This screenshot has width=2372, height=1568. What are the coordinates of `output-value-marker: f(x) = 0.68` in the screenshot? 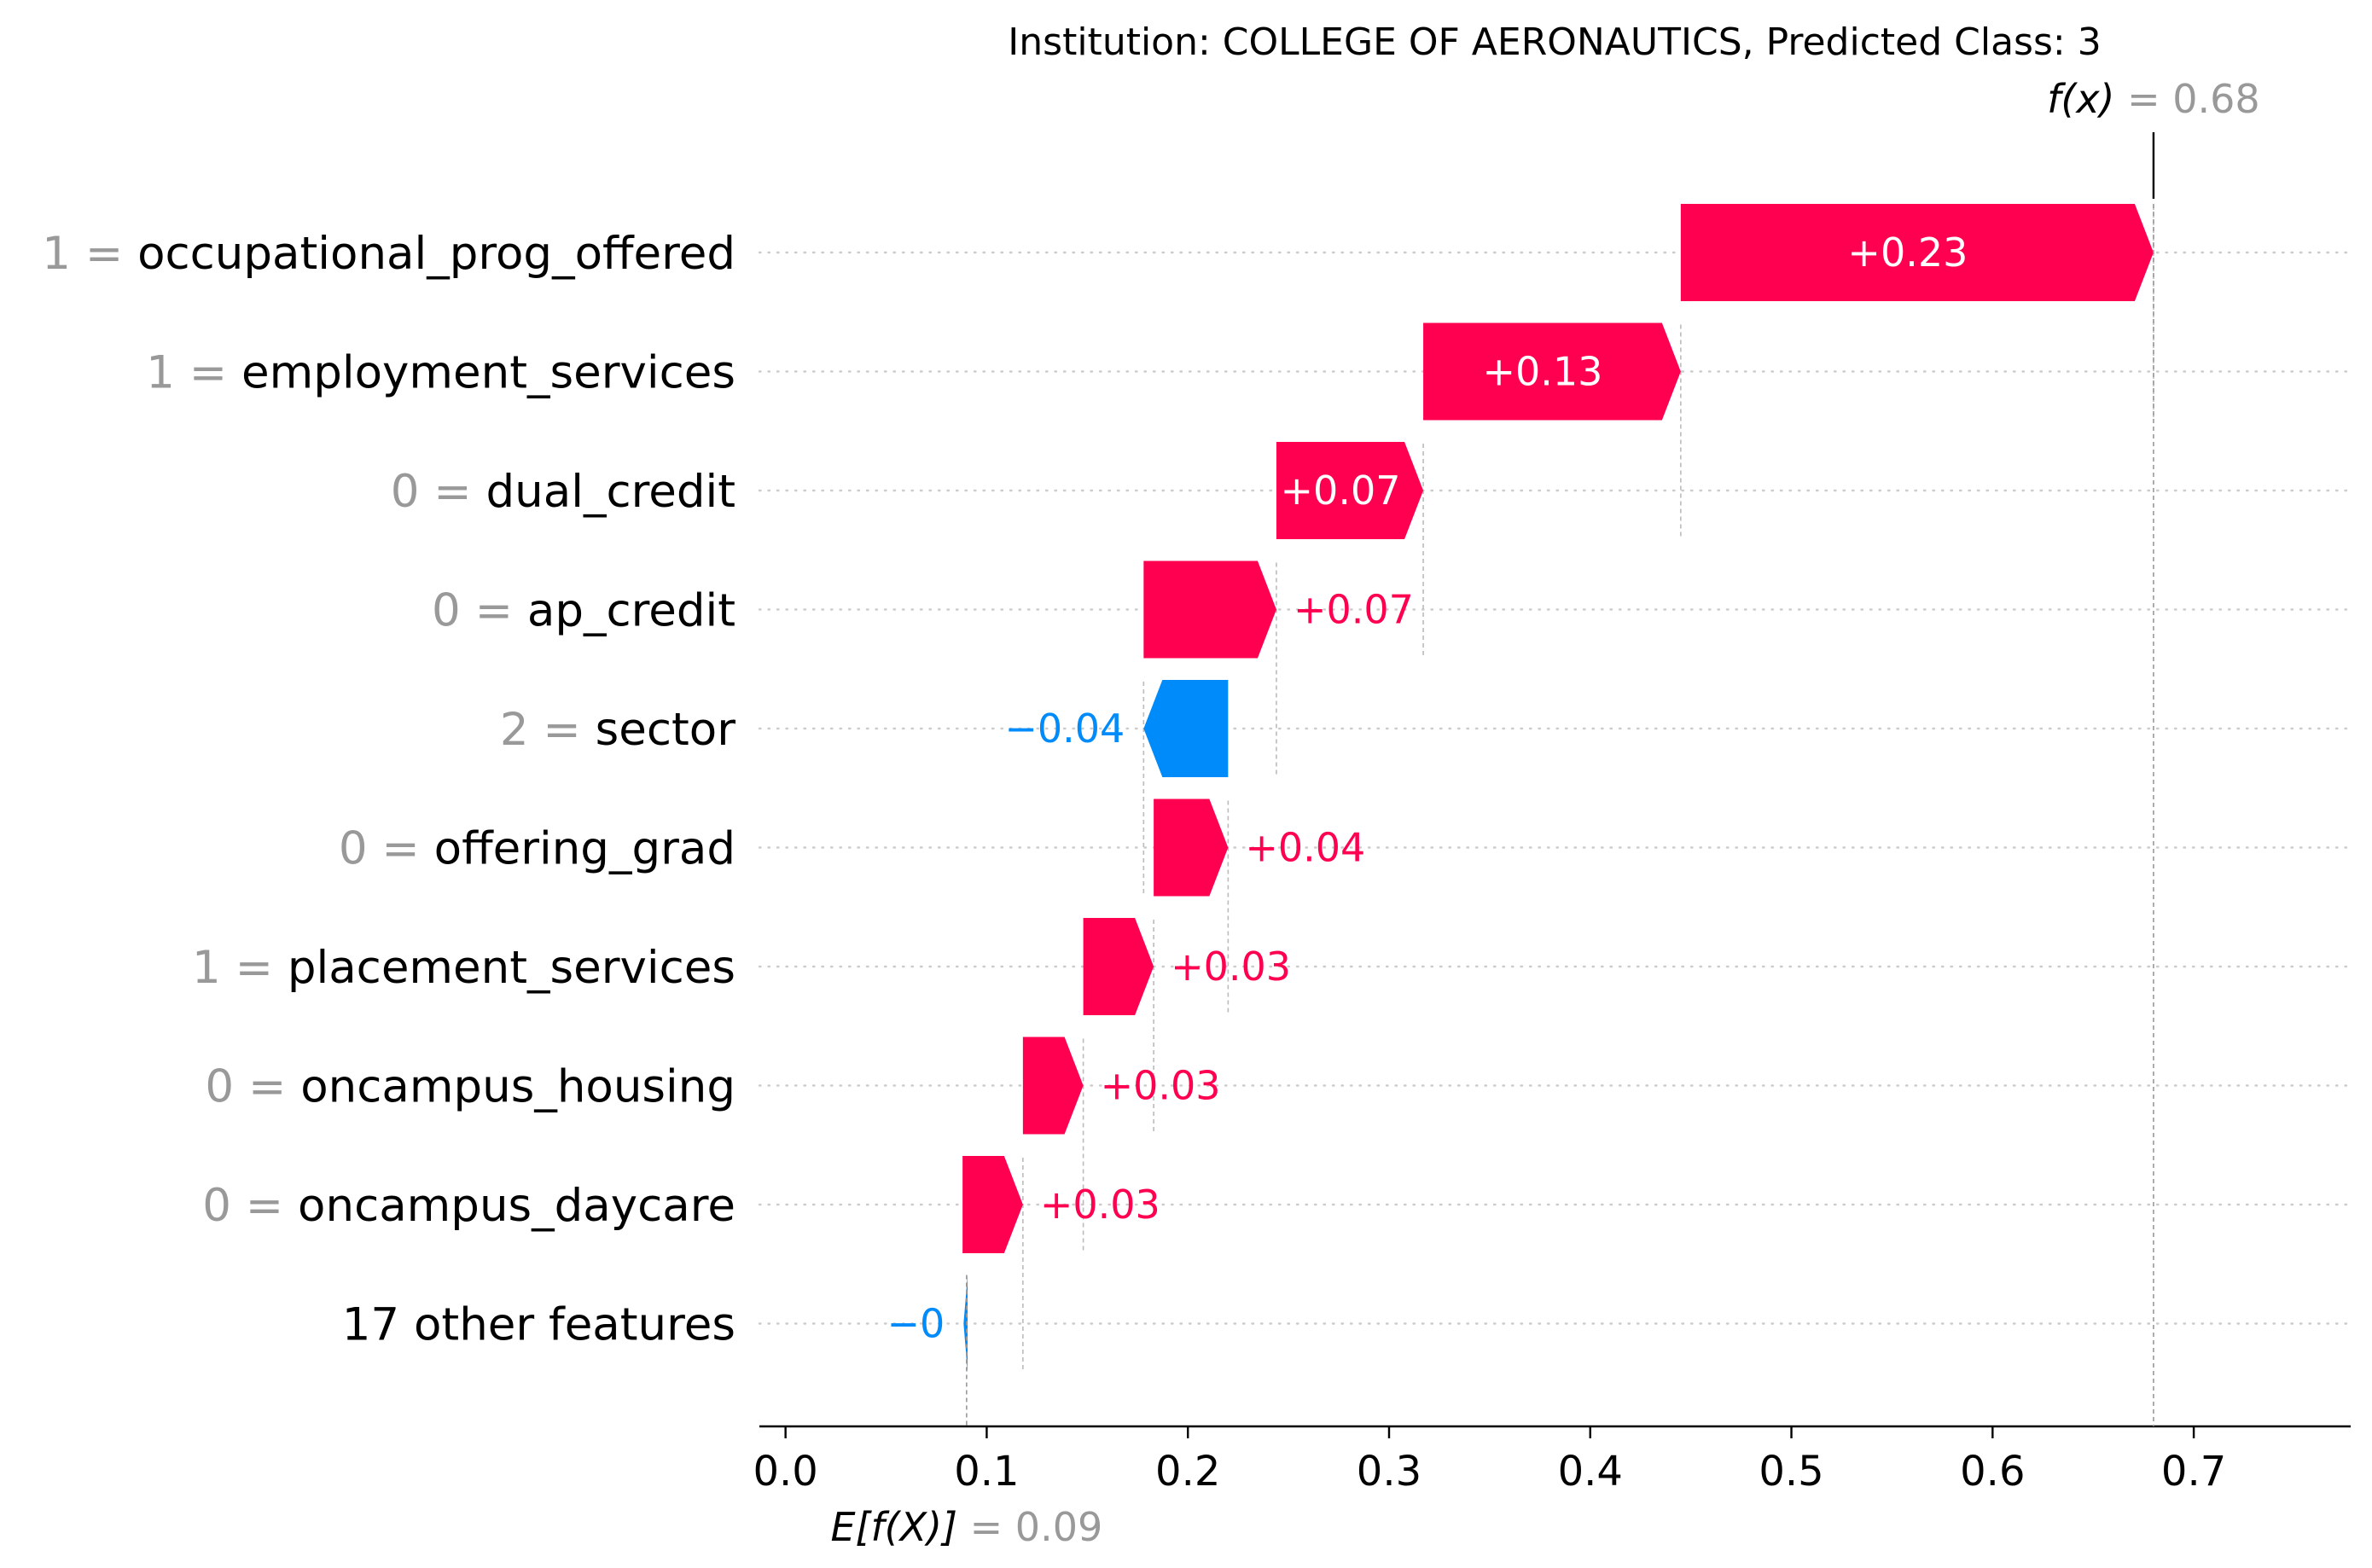 It's located at (2153, 751).